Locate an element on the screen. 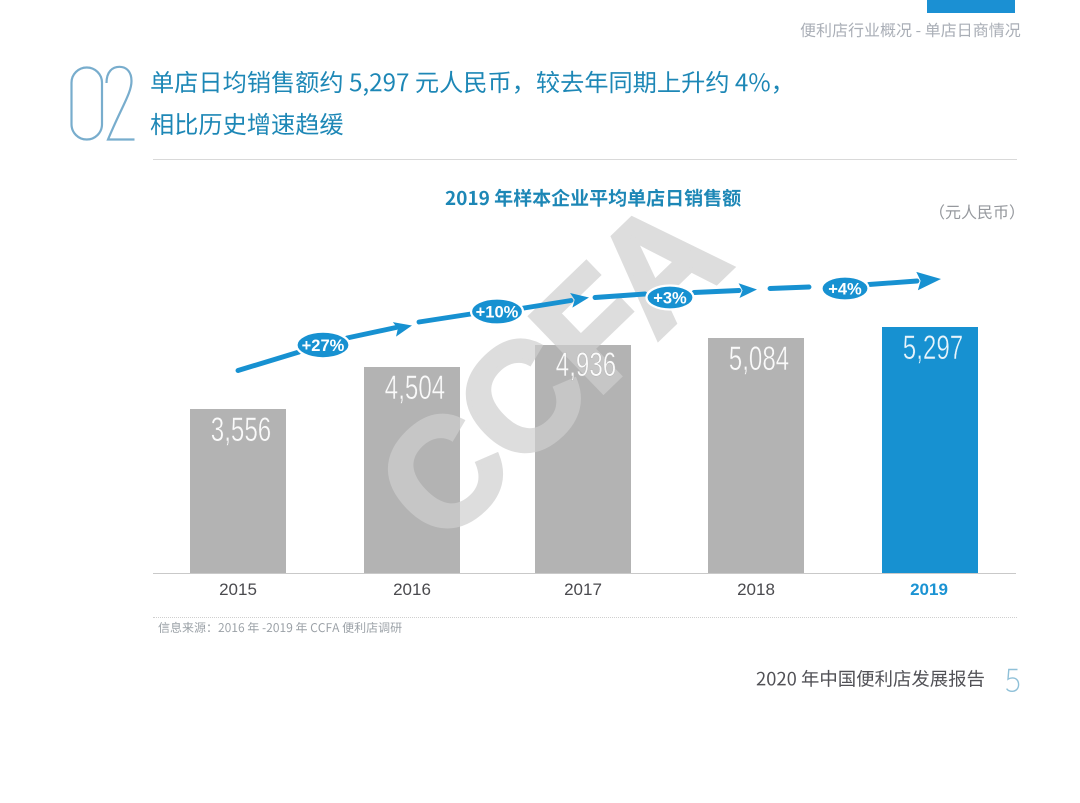 The image size is (1080, 803). svg-text: +4% is located at coordinates (845, 289).